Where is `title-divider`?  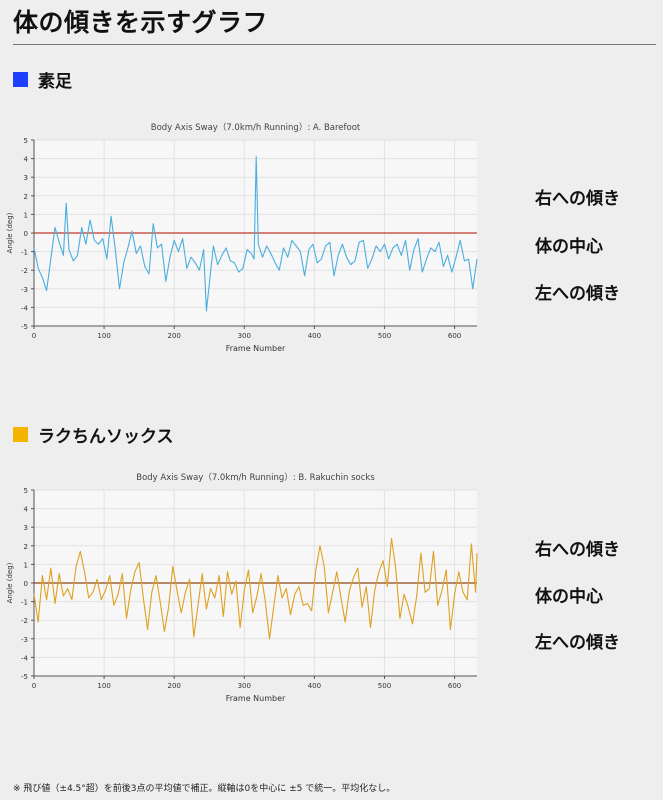
title-divider is located at coordinates (334, 44).